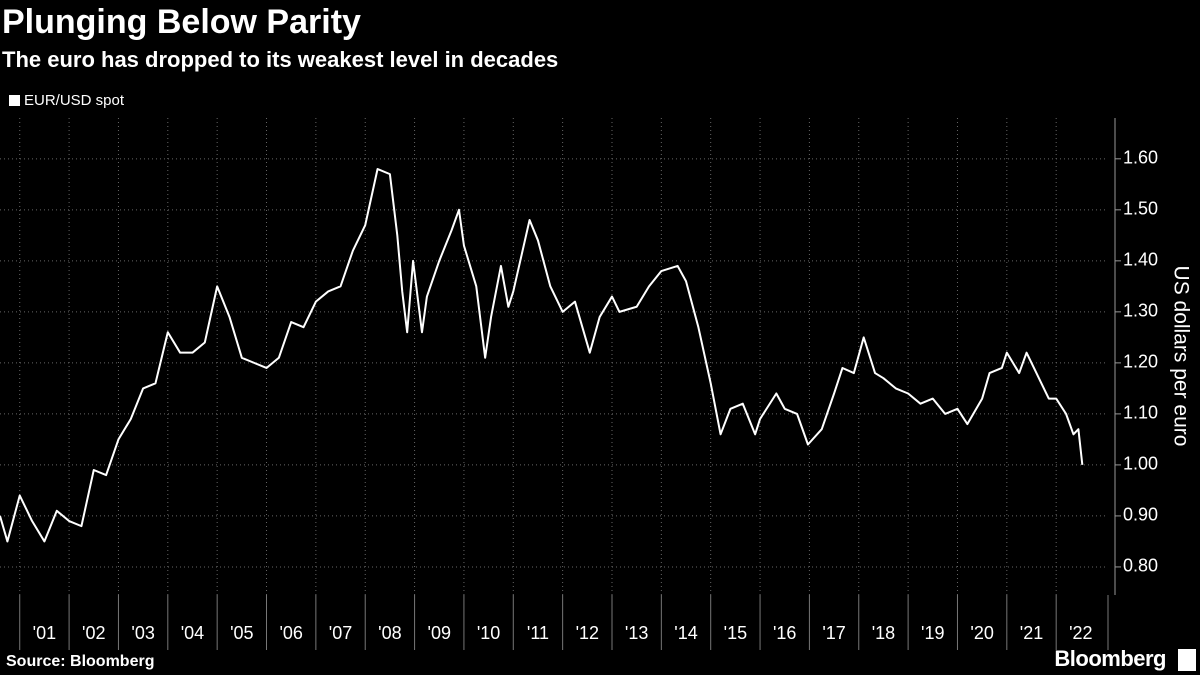 The height and width of the screenshot is (675, 1200). Describe the element at coordinates (1140, 260) in the screenshot. I see `y-tick-label: 1.40` at that location.